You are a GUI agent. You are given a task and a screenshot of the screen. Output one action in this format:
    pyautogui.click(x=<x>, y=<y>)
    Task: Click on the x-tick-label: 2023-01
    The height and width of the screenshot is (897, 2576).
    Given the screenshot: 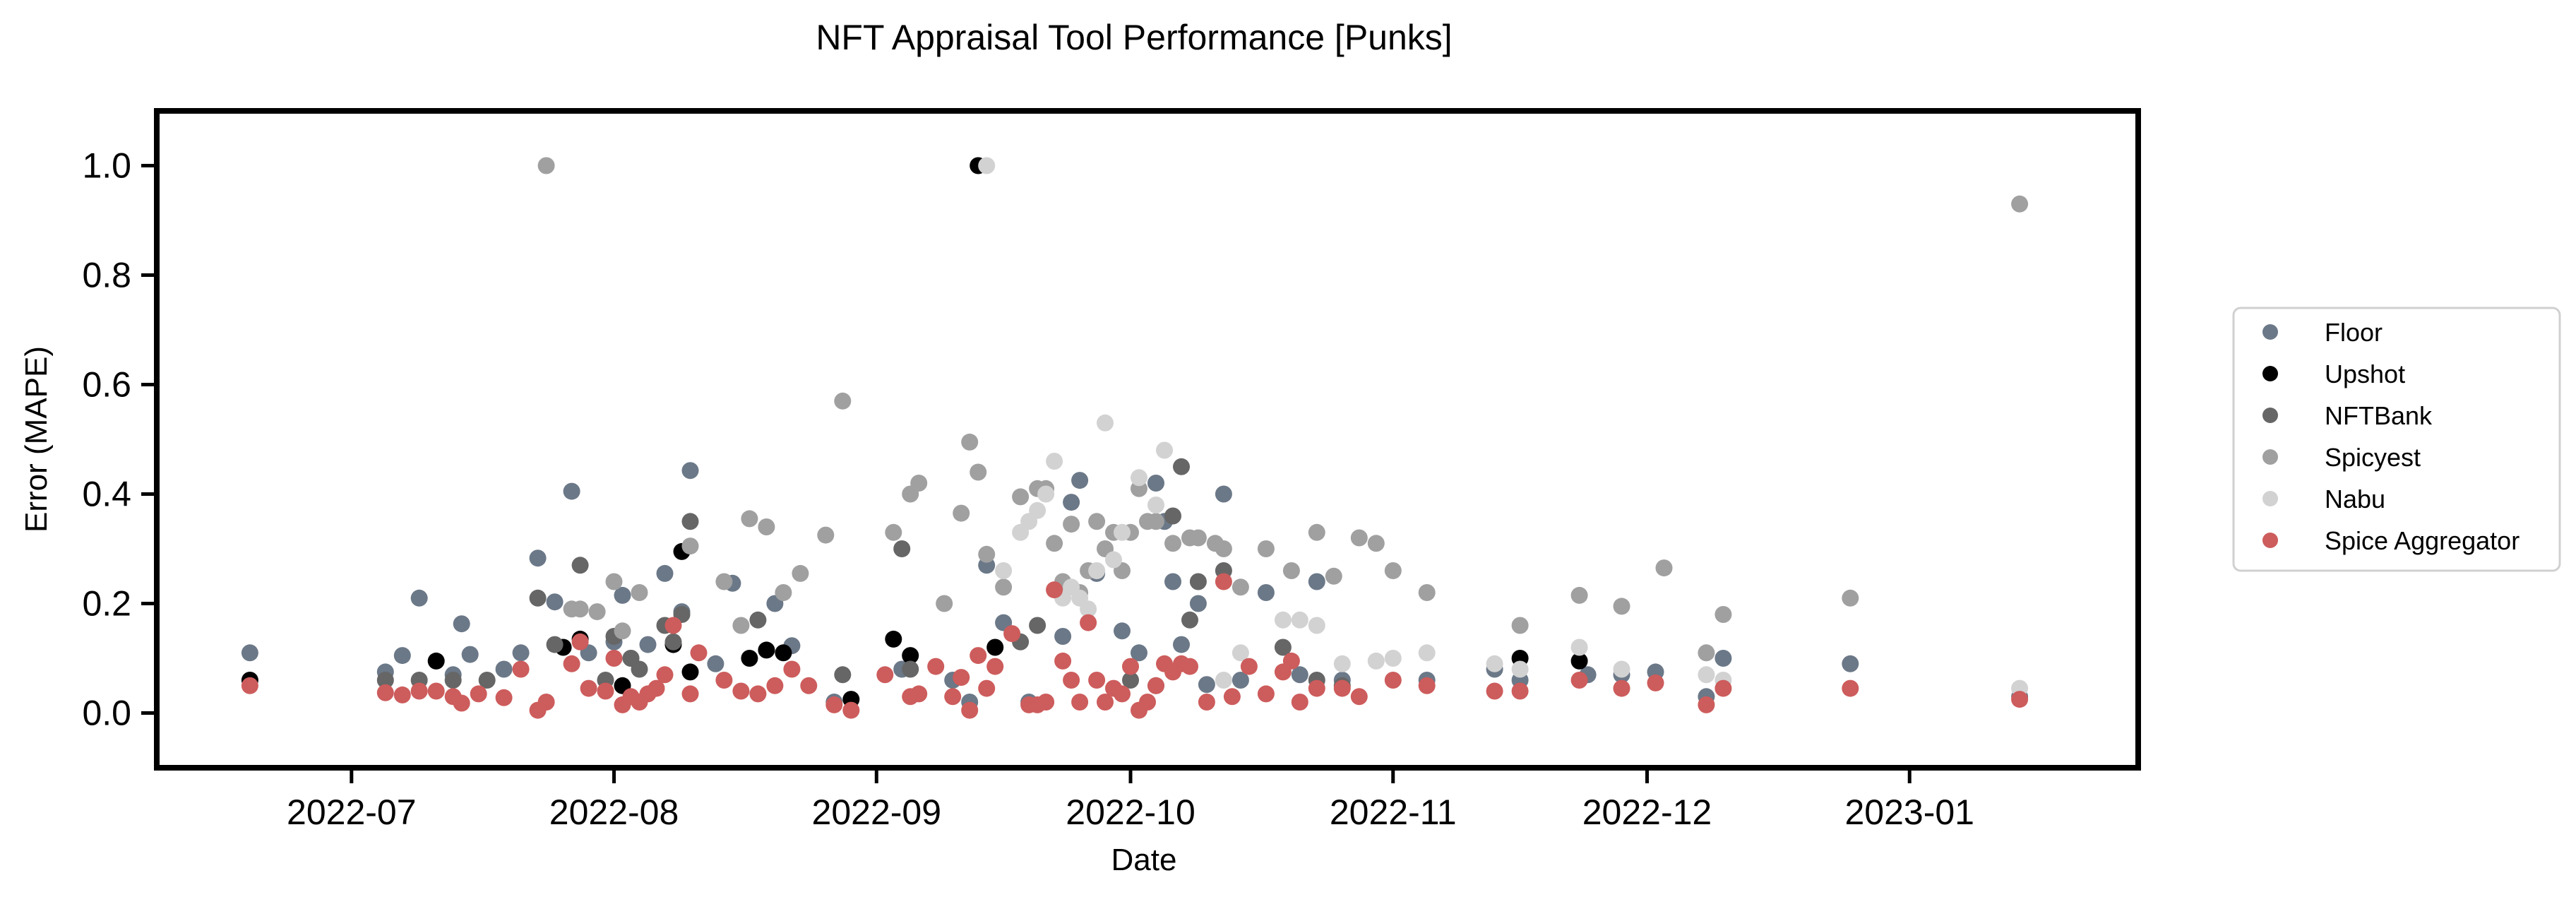 What is the action you would take?
    pyautogui.click(x=1909, y=812)
    